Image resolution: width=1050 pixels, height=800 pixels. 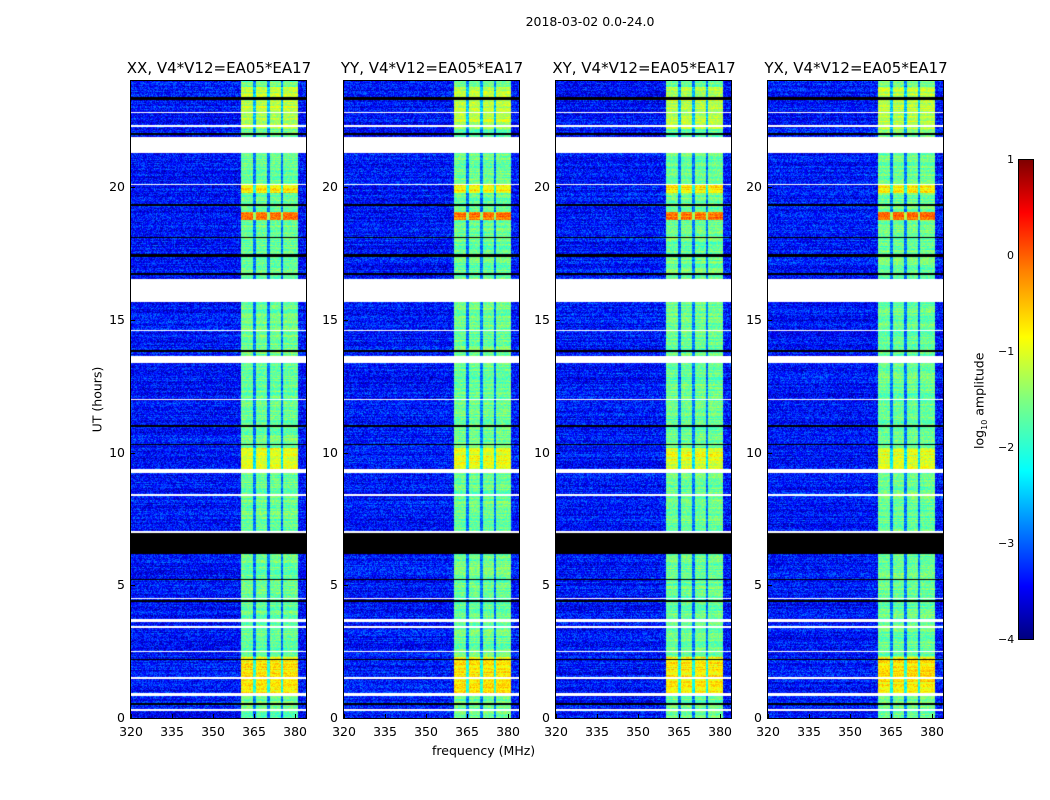 What do you see at coordinates (1006, 639) in the screenshot?
I see `colorbar-tick-label: −4` at bounding box center [1006, 639].